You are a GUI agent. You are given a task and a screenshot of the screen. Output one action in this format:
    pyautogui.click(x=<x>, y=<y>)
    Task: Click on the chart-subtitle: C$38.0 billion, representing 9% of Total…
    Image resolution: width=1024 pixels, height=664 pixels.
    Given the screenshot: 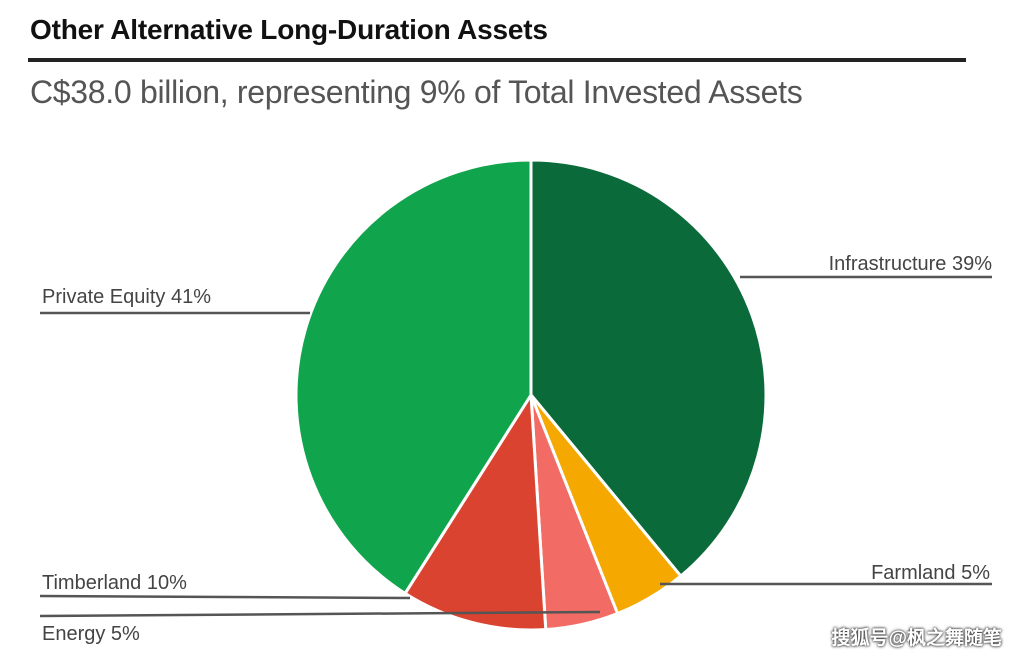 What is the action you would take?
    pyautogui.click(x=416, y=92)
    